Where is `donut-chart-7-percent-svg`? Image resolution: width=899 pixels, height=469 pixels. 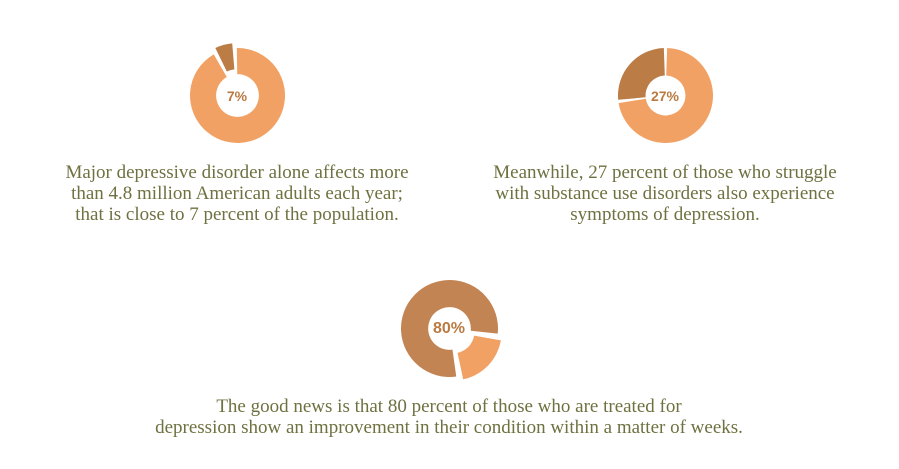 donut-chart-7-percent-svg is located at coordinates (237, 93).